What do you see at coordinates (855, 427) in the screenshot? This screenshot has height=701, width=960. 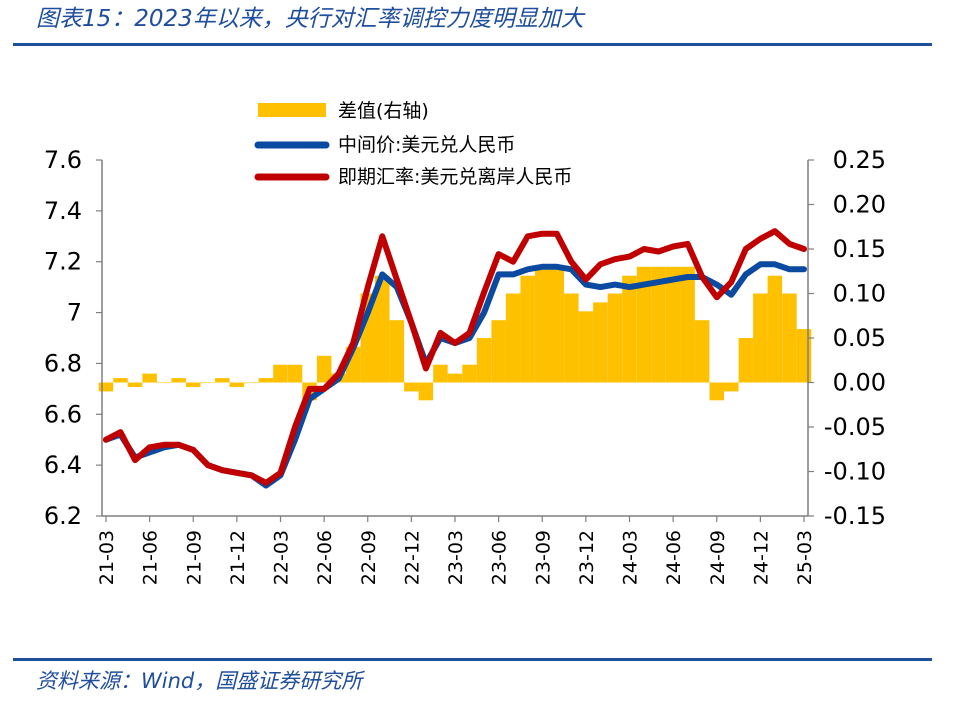 I see `right-tick-label: -0.05` at bounding box center [855, 427].